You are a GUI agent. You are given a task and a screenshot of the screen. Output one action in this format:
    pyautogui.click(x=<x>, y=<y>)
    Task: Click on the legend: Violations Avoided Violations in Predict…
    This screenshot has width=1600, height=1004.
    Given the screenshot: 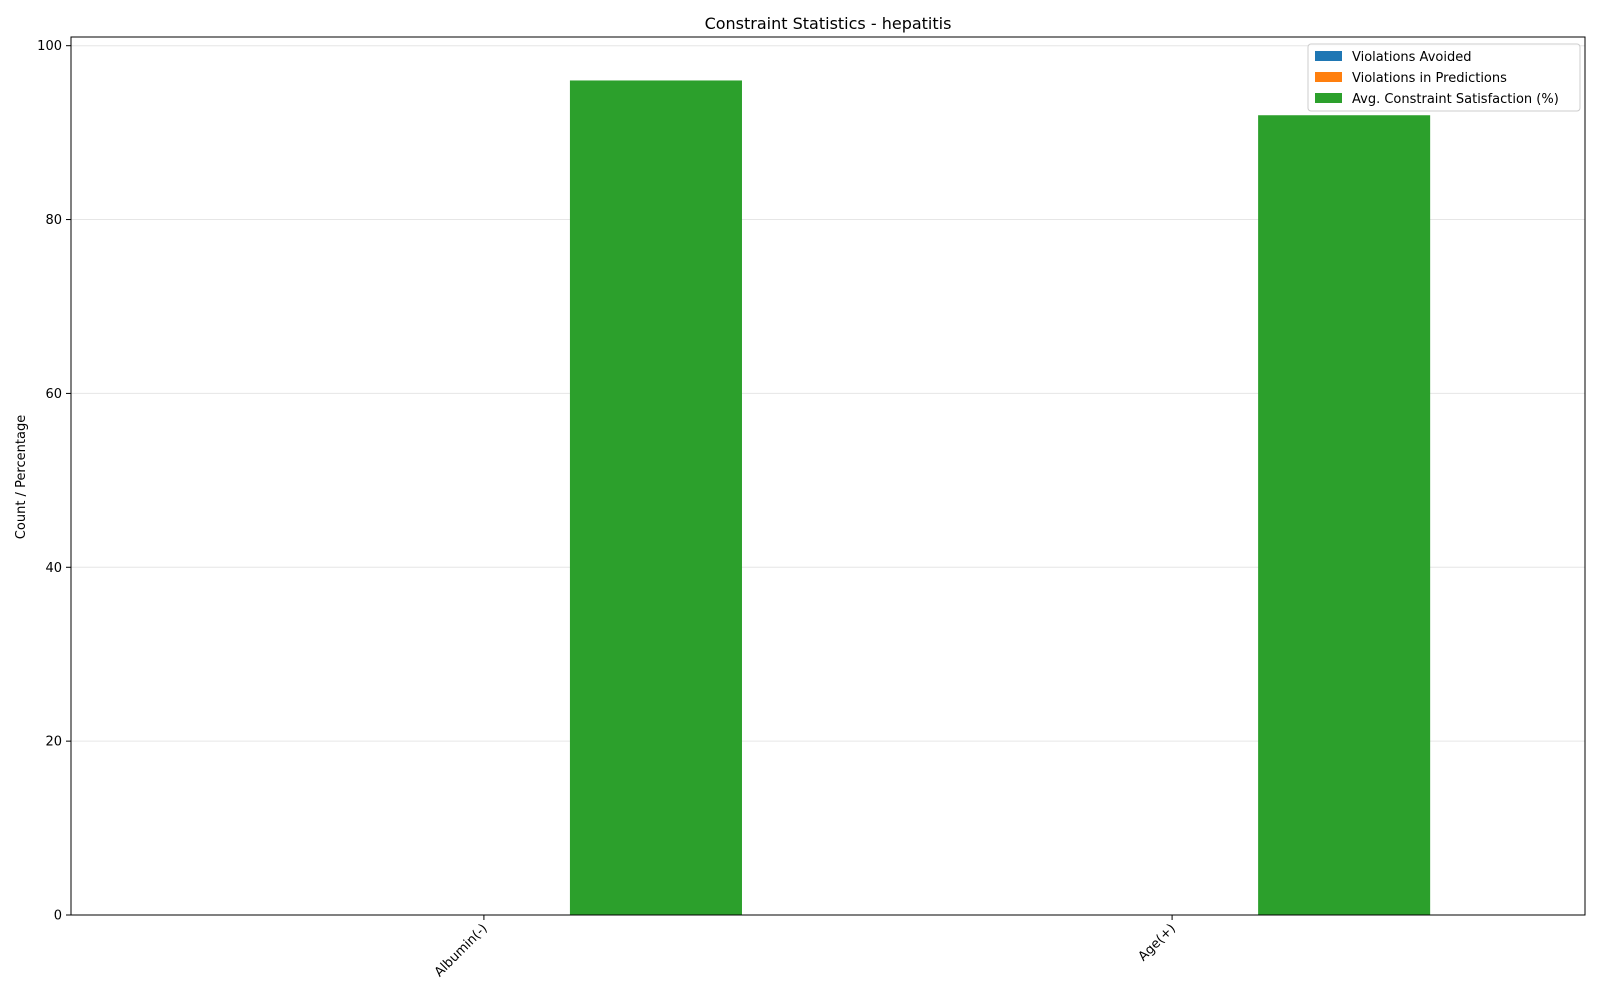 What is the action you would take?
    pyautogui.click(x=1444, y=77)
    